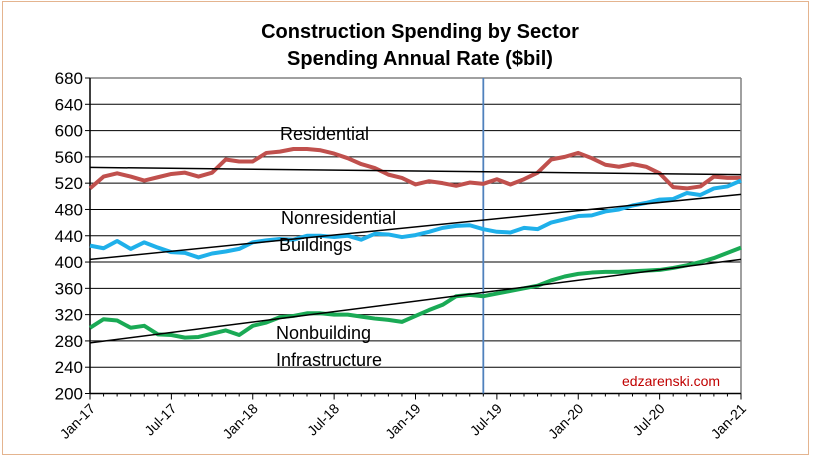  Describe the element at coordinates (315, 245) in the screenshot. I see `series-annotation: Buildings` at that location.